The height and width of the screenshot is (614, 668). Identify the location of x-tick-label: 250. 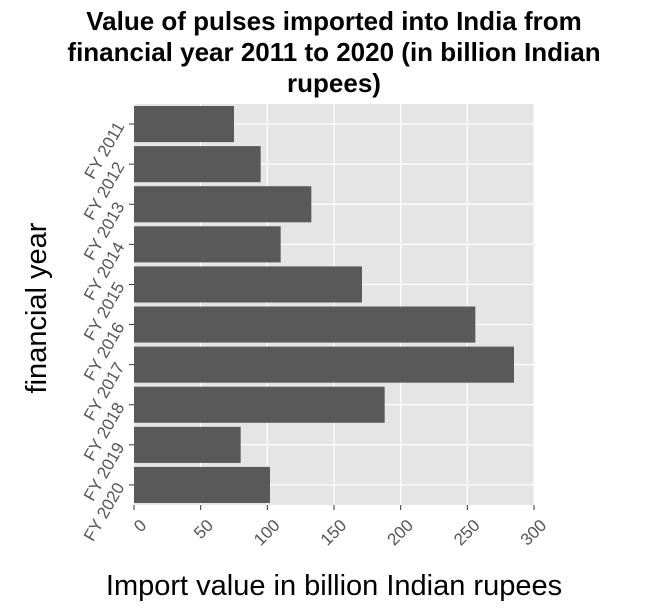
(466, 532).